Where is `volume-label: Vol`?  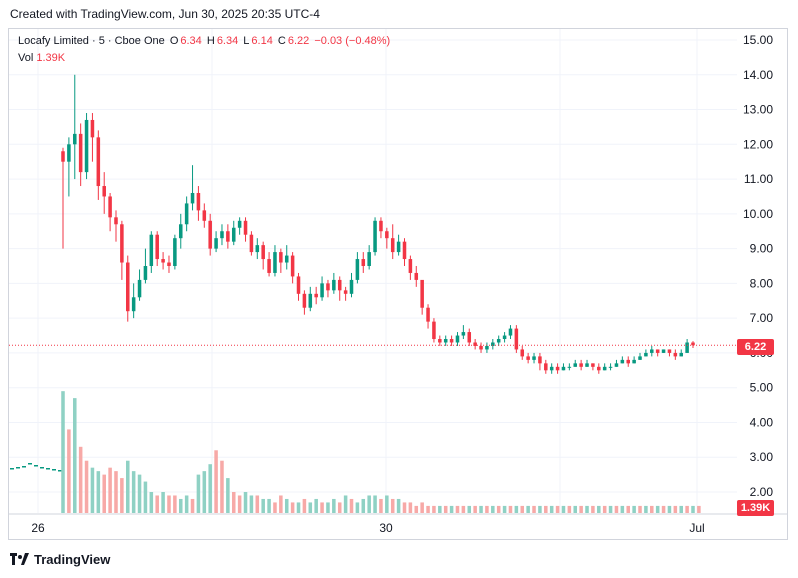 volume-label: Vol is located at coordinates (26, 58).